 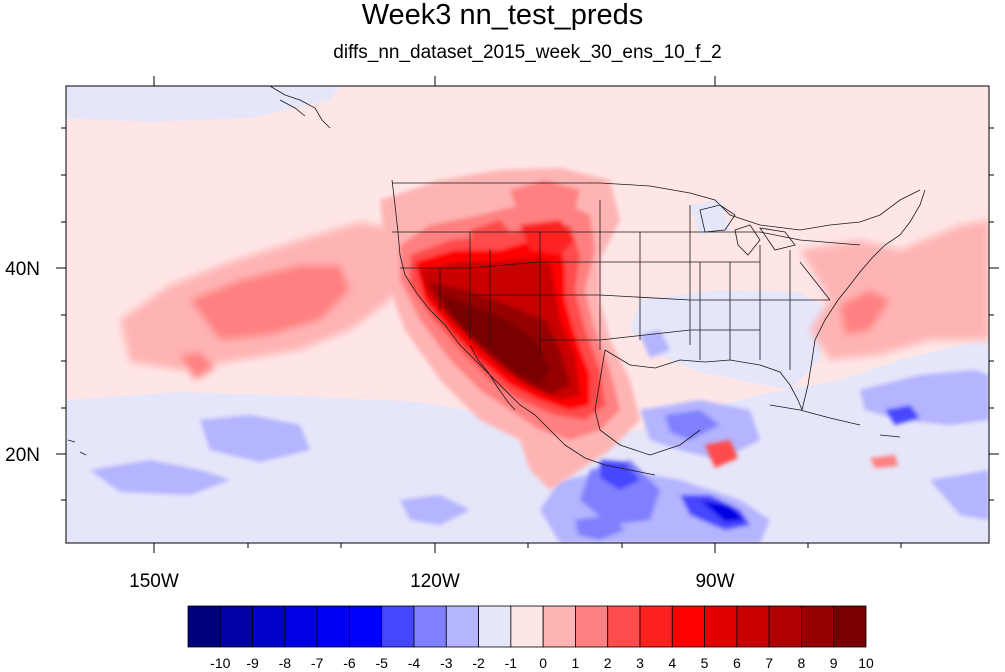 What do you see at coordinates (714, 581) in the screenshot?
I see `lon-label-90w: 90W` at bounding box center [714, 581].